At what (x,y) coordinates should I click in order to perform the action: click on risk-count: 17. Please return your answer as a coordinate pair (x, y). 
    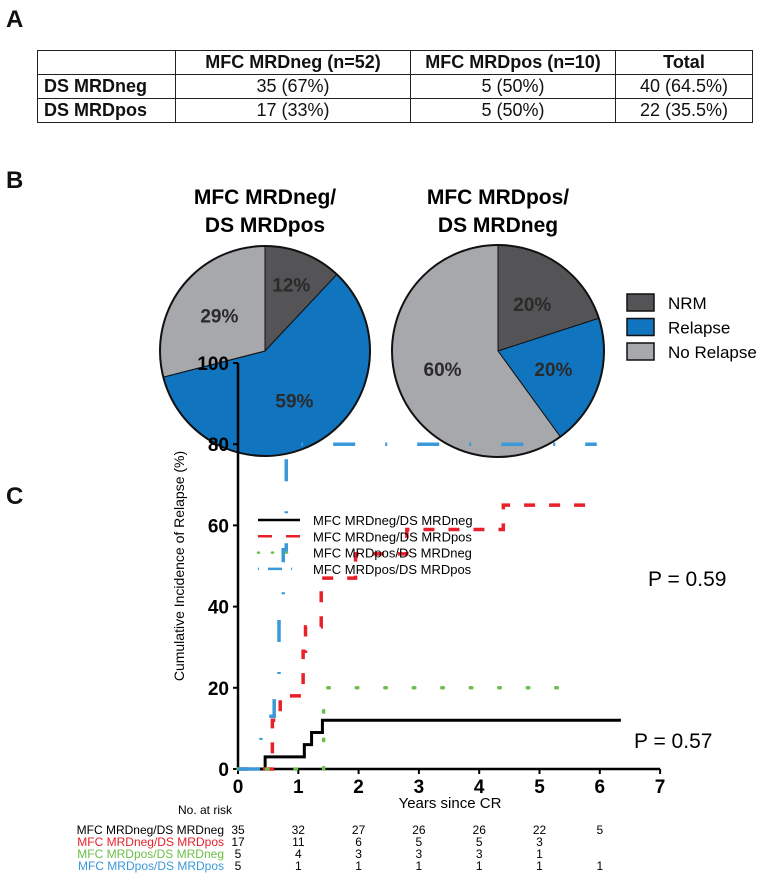
    Looking at the image, I should click on (238, 842).